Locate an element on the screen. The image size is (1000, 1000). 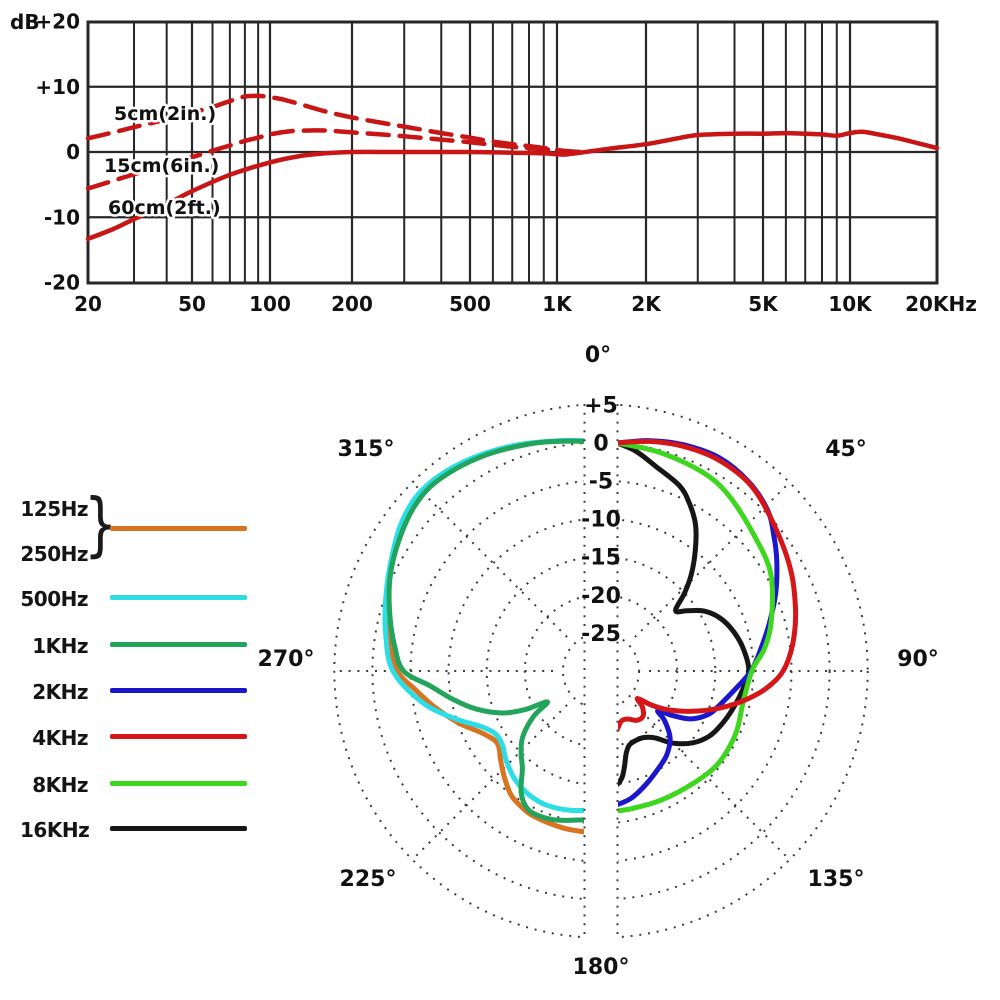
svg-text: 315° is located at coordinates (366, 449).